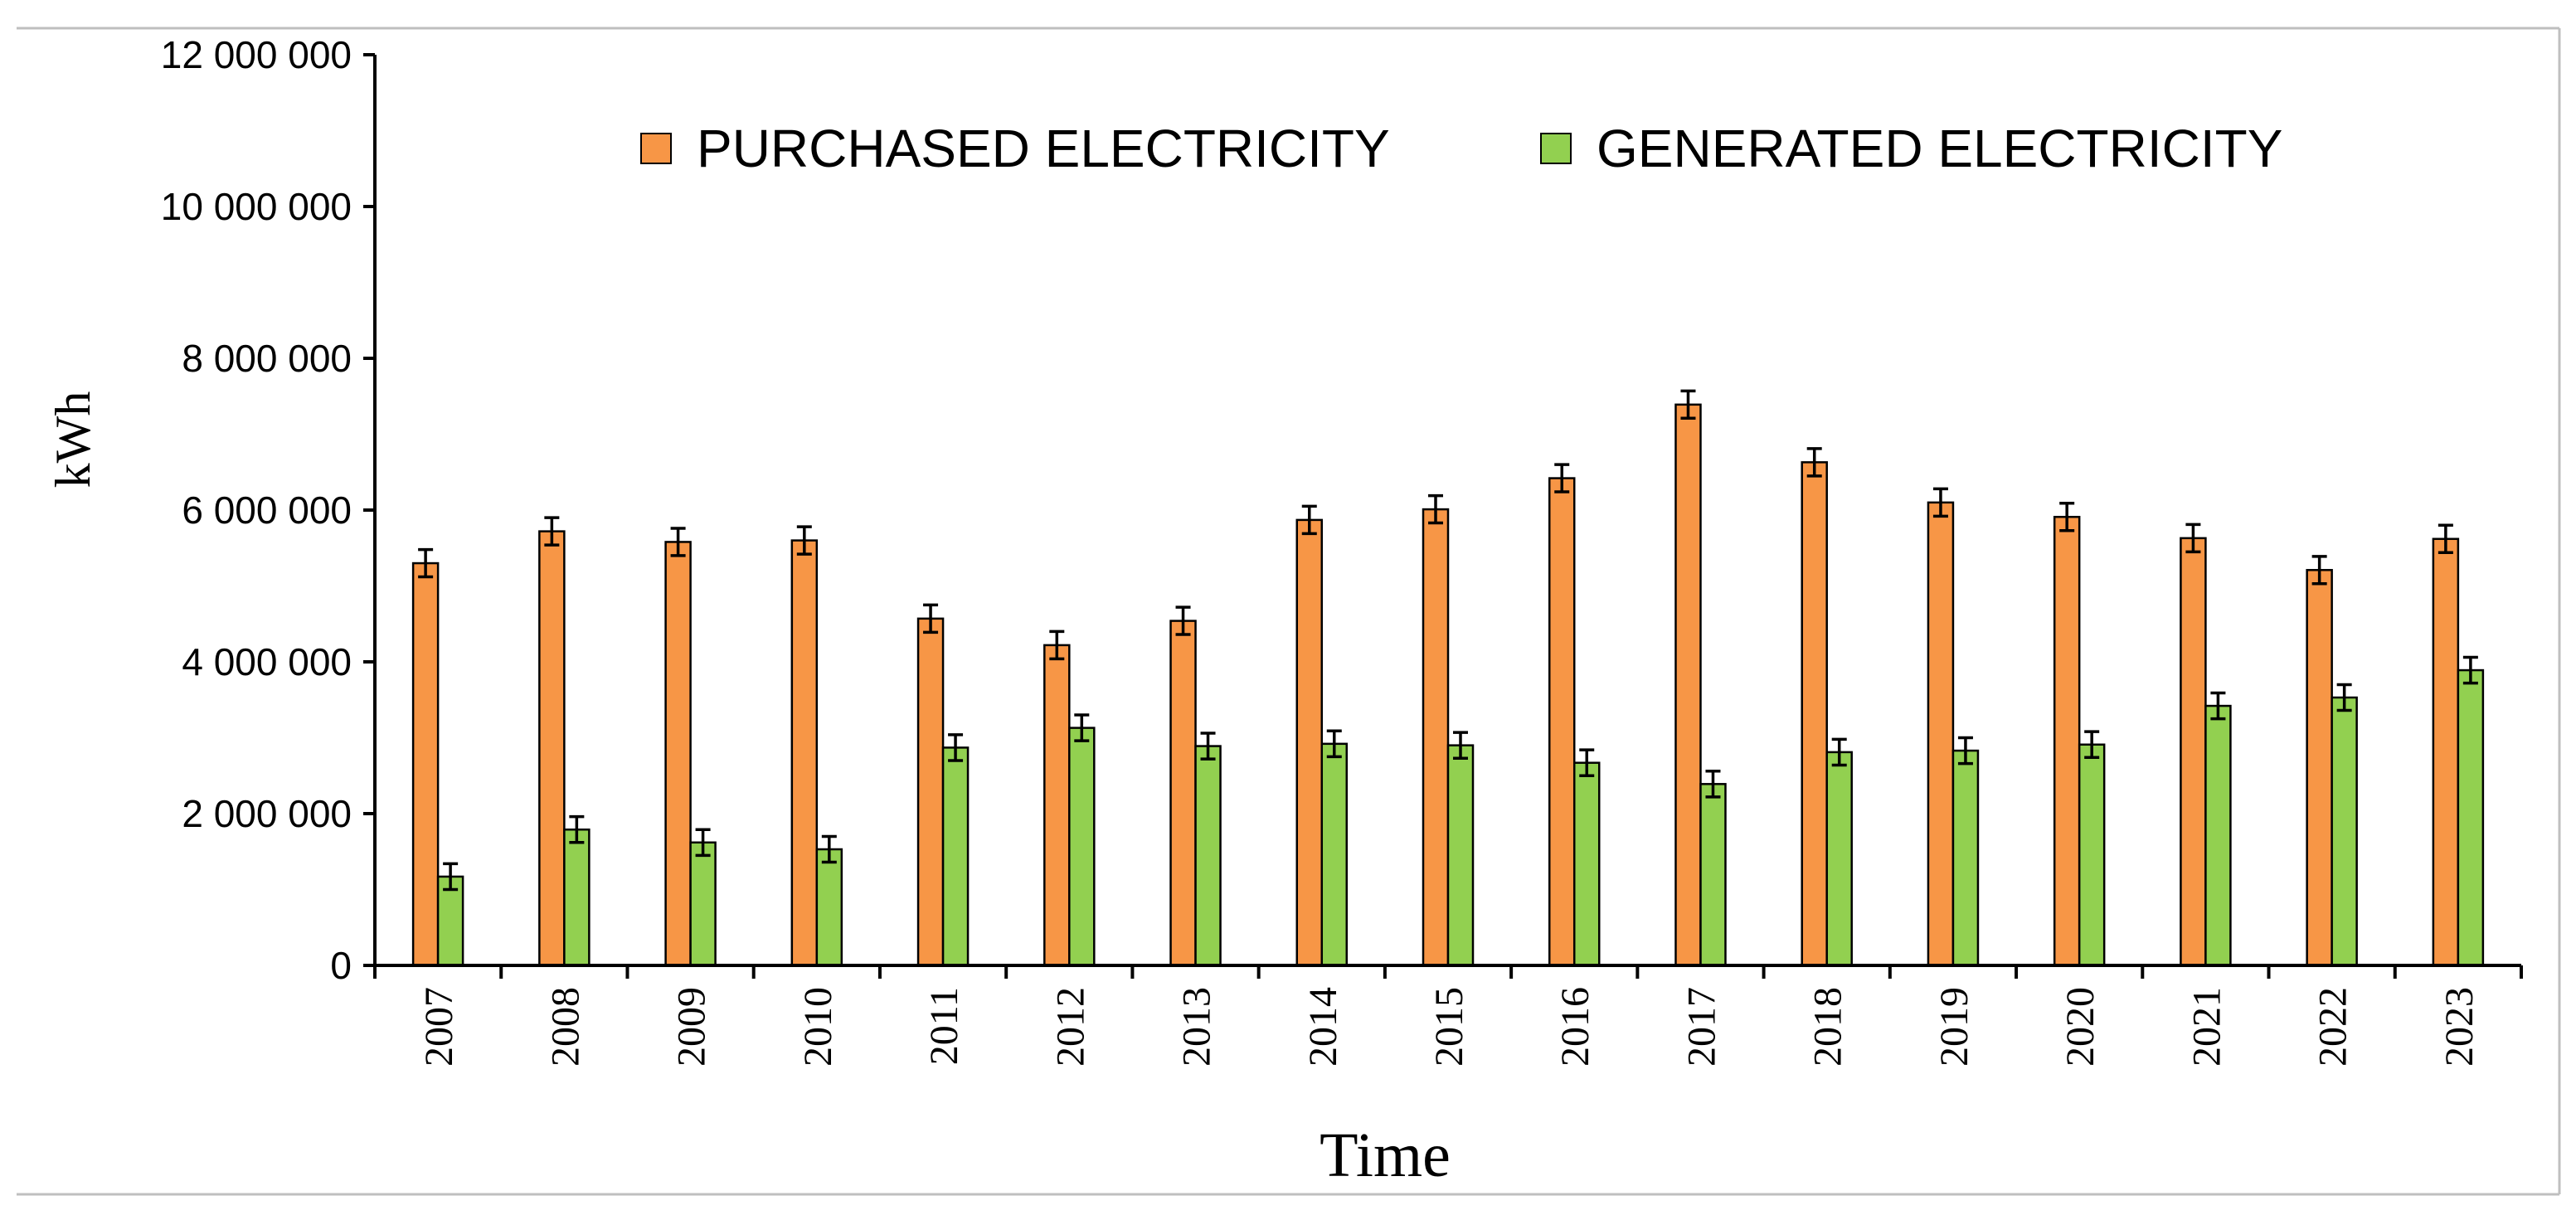 The height and width of the screenshot is (1225, 2576). Describe the element at coordinates (2206, 1027) in the screenshot. I see `x-tick-label: 2021` at that location.